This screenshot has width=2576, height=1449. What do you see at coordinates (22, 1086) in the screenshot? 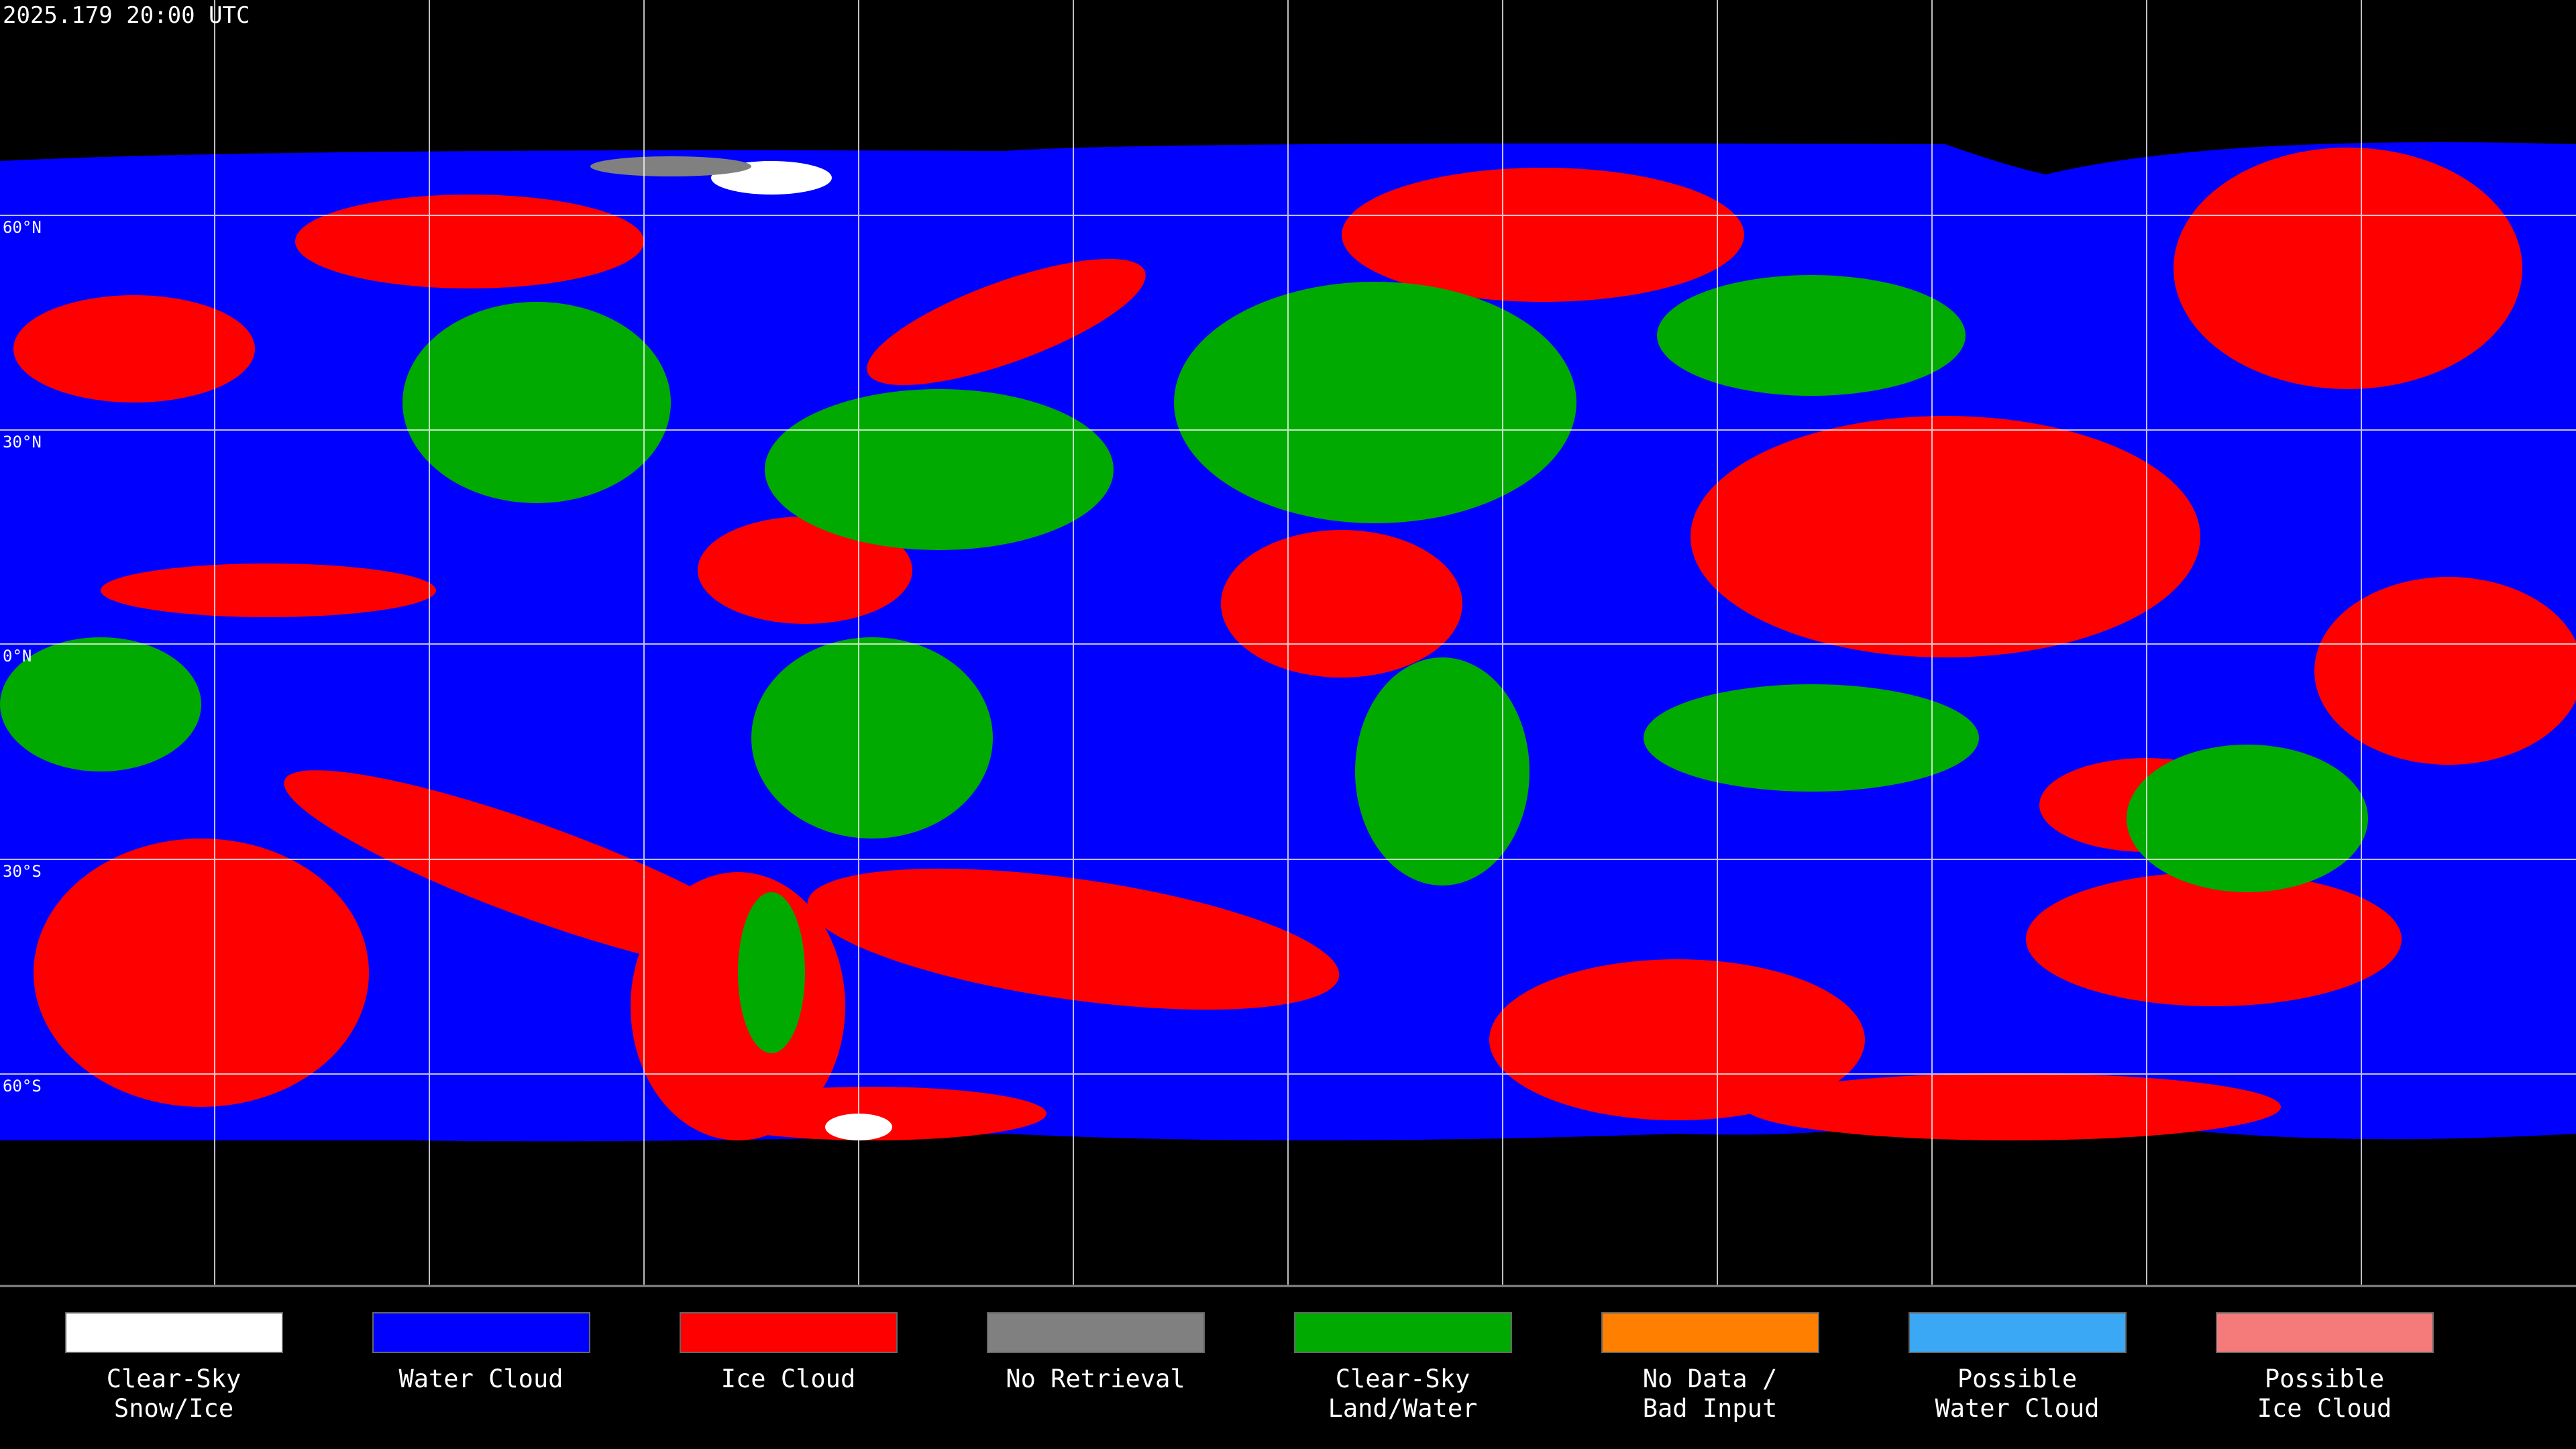
I see `latitude-label: 60°S` at bounding box center [22, 1086].